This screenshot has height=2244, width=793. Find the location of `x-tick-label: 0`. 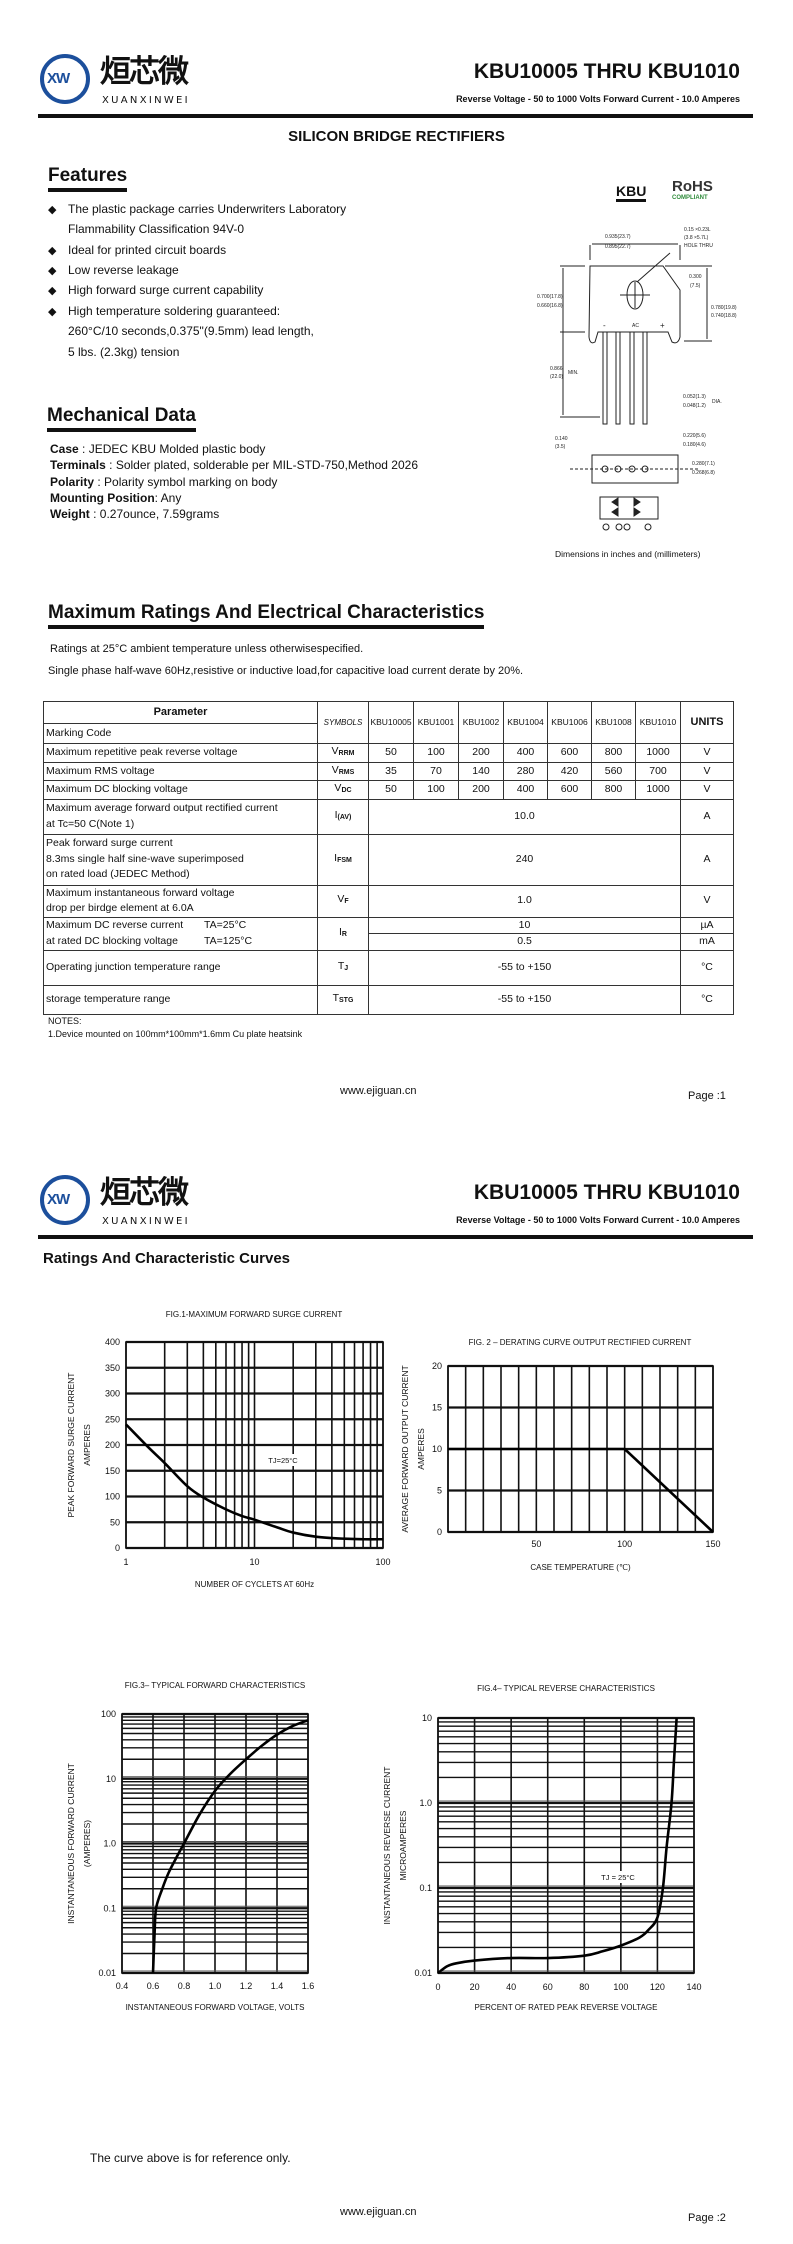

x-tick-label: 0 is located at coordinates (437, 1987).